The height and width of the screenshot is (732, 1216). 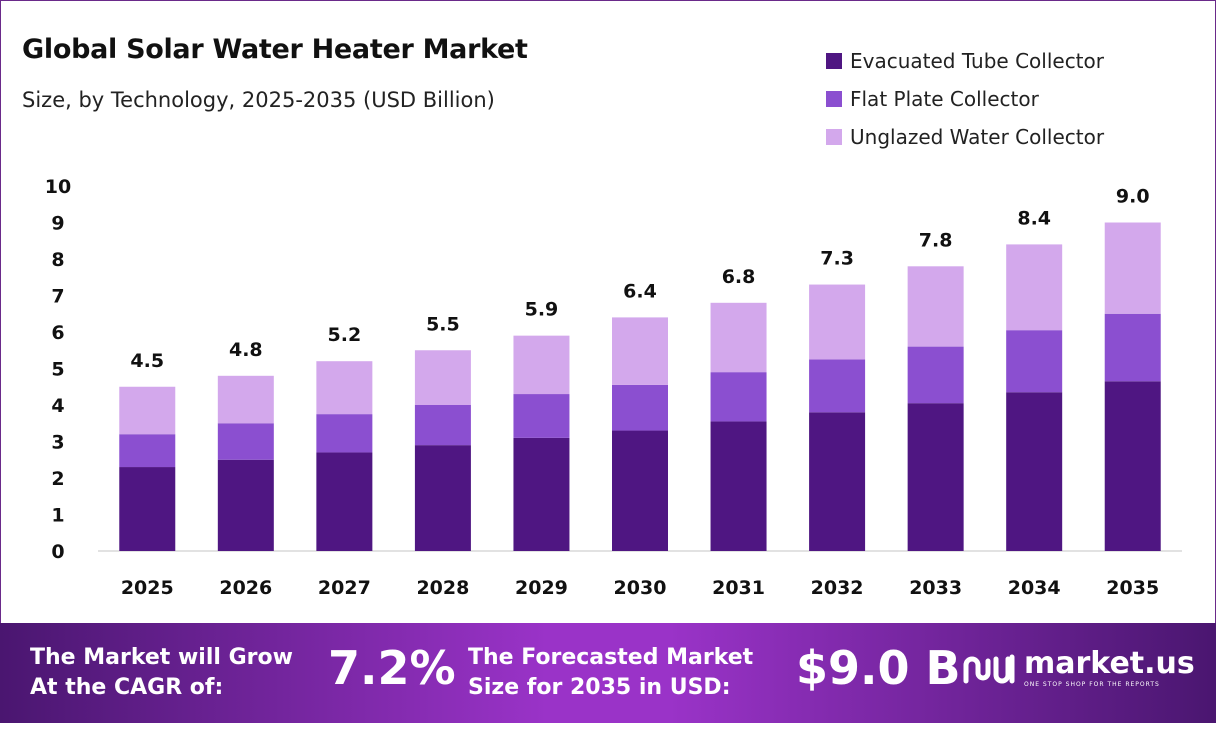 I want to click on y-tick-label: 0, so click(x=57, y=552).